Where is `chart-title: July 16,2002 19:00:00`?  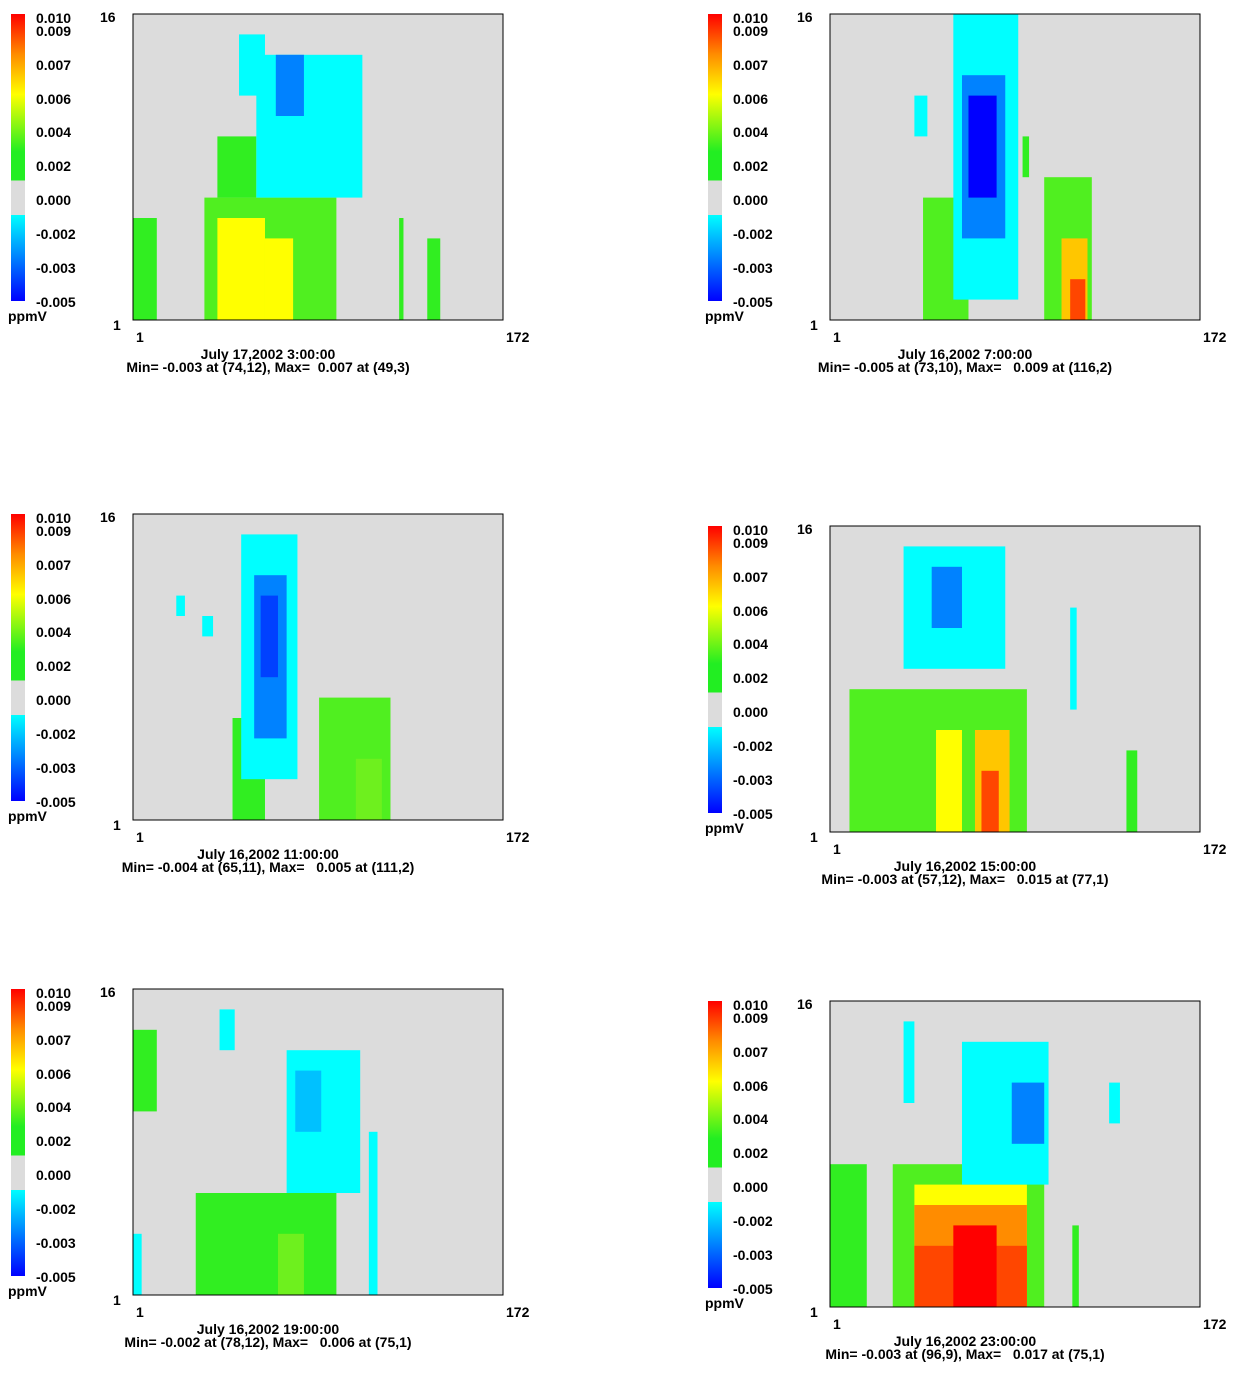 chart-title: July 16,2002 19:00:00 is located at coordinates (268, 1329).